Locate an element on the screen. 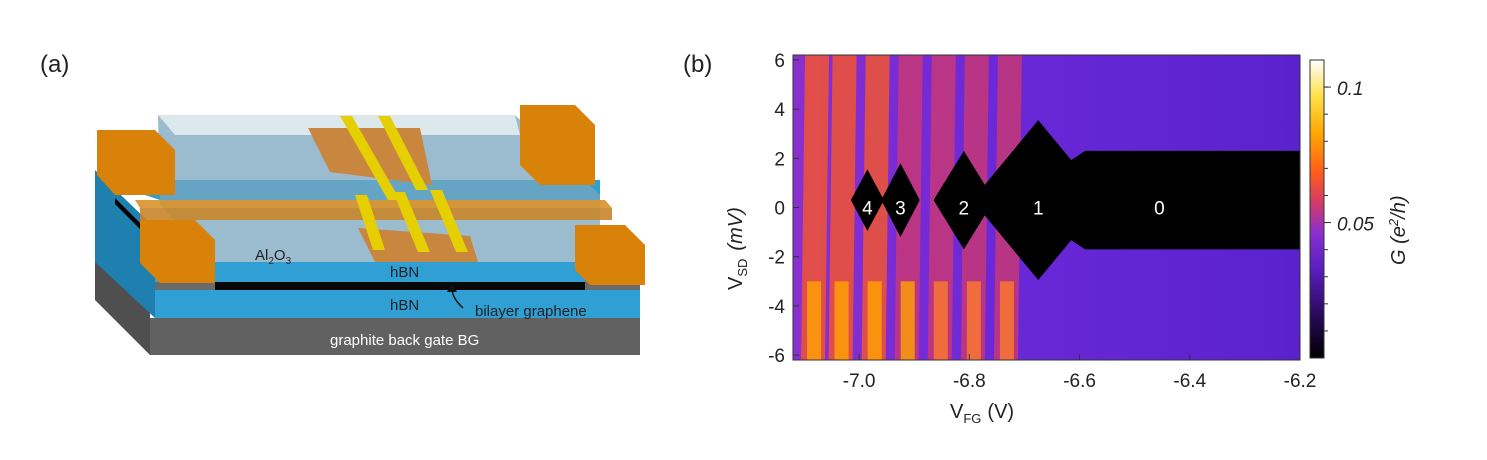  colorbar-tick-label: 0.05 is located at coordinates (1355, 225).